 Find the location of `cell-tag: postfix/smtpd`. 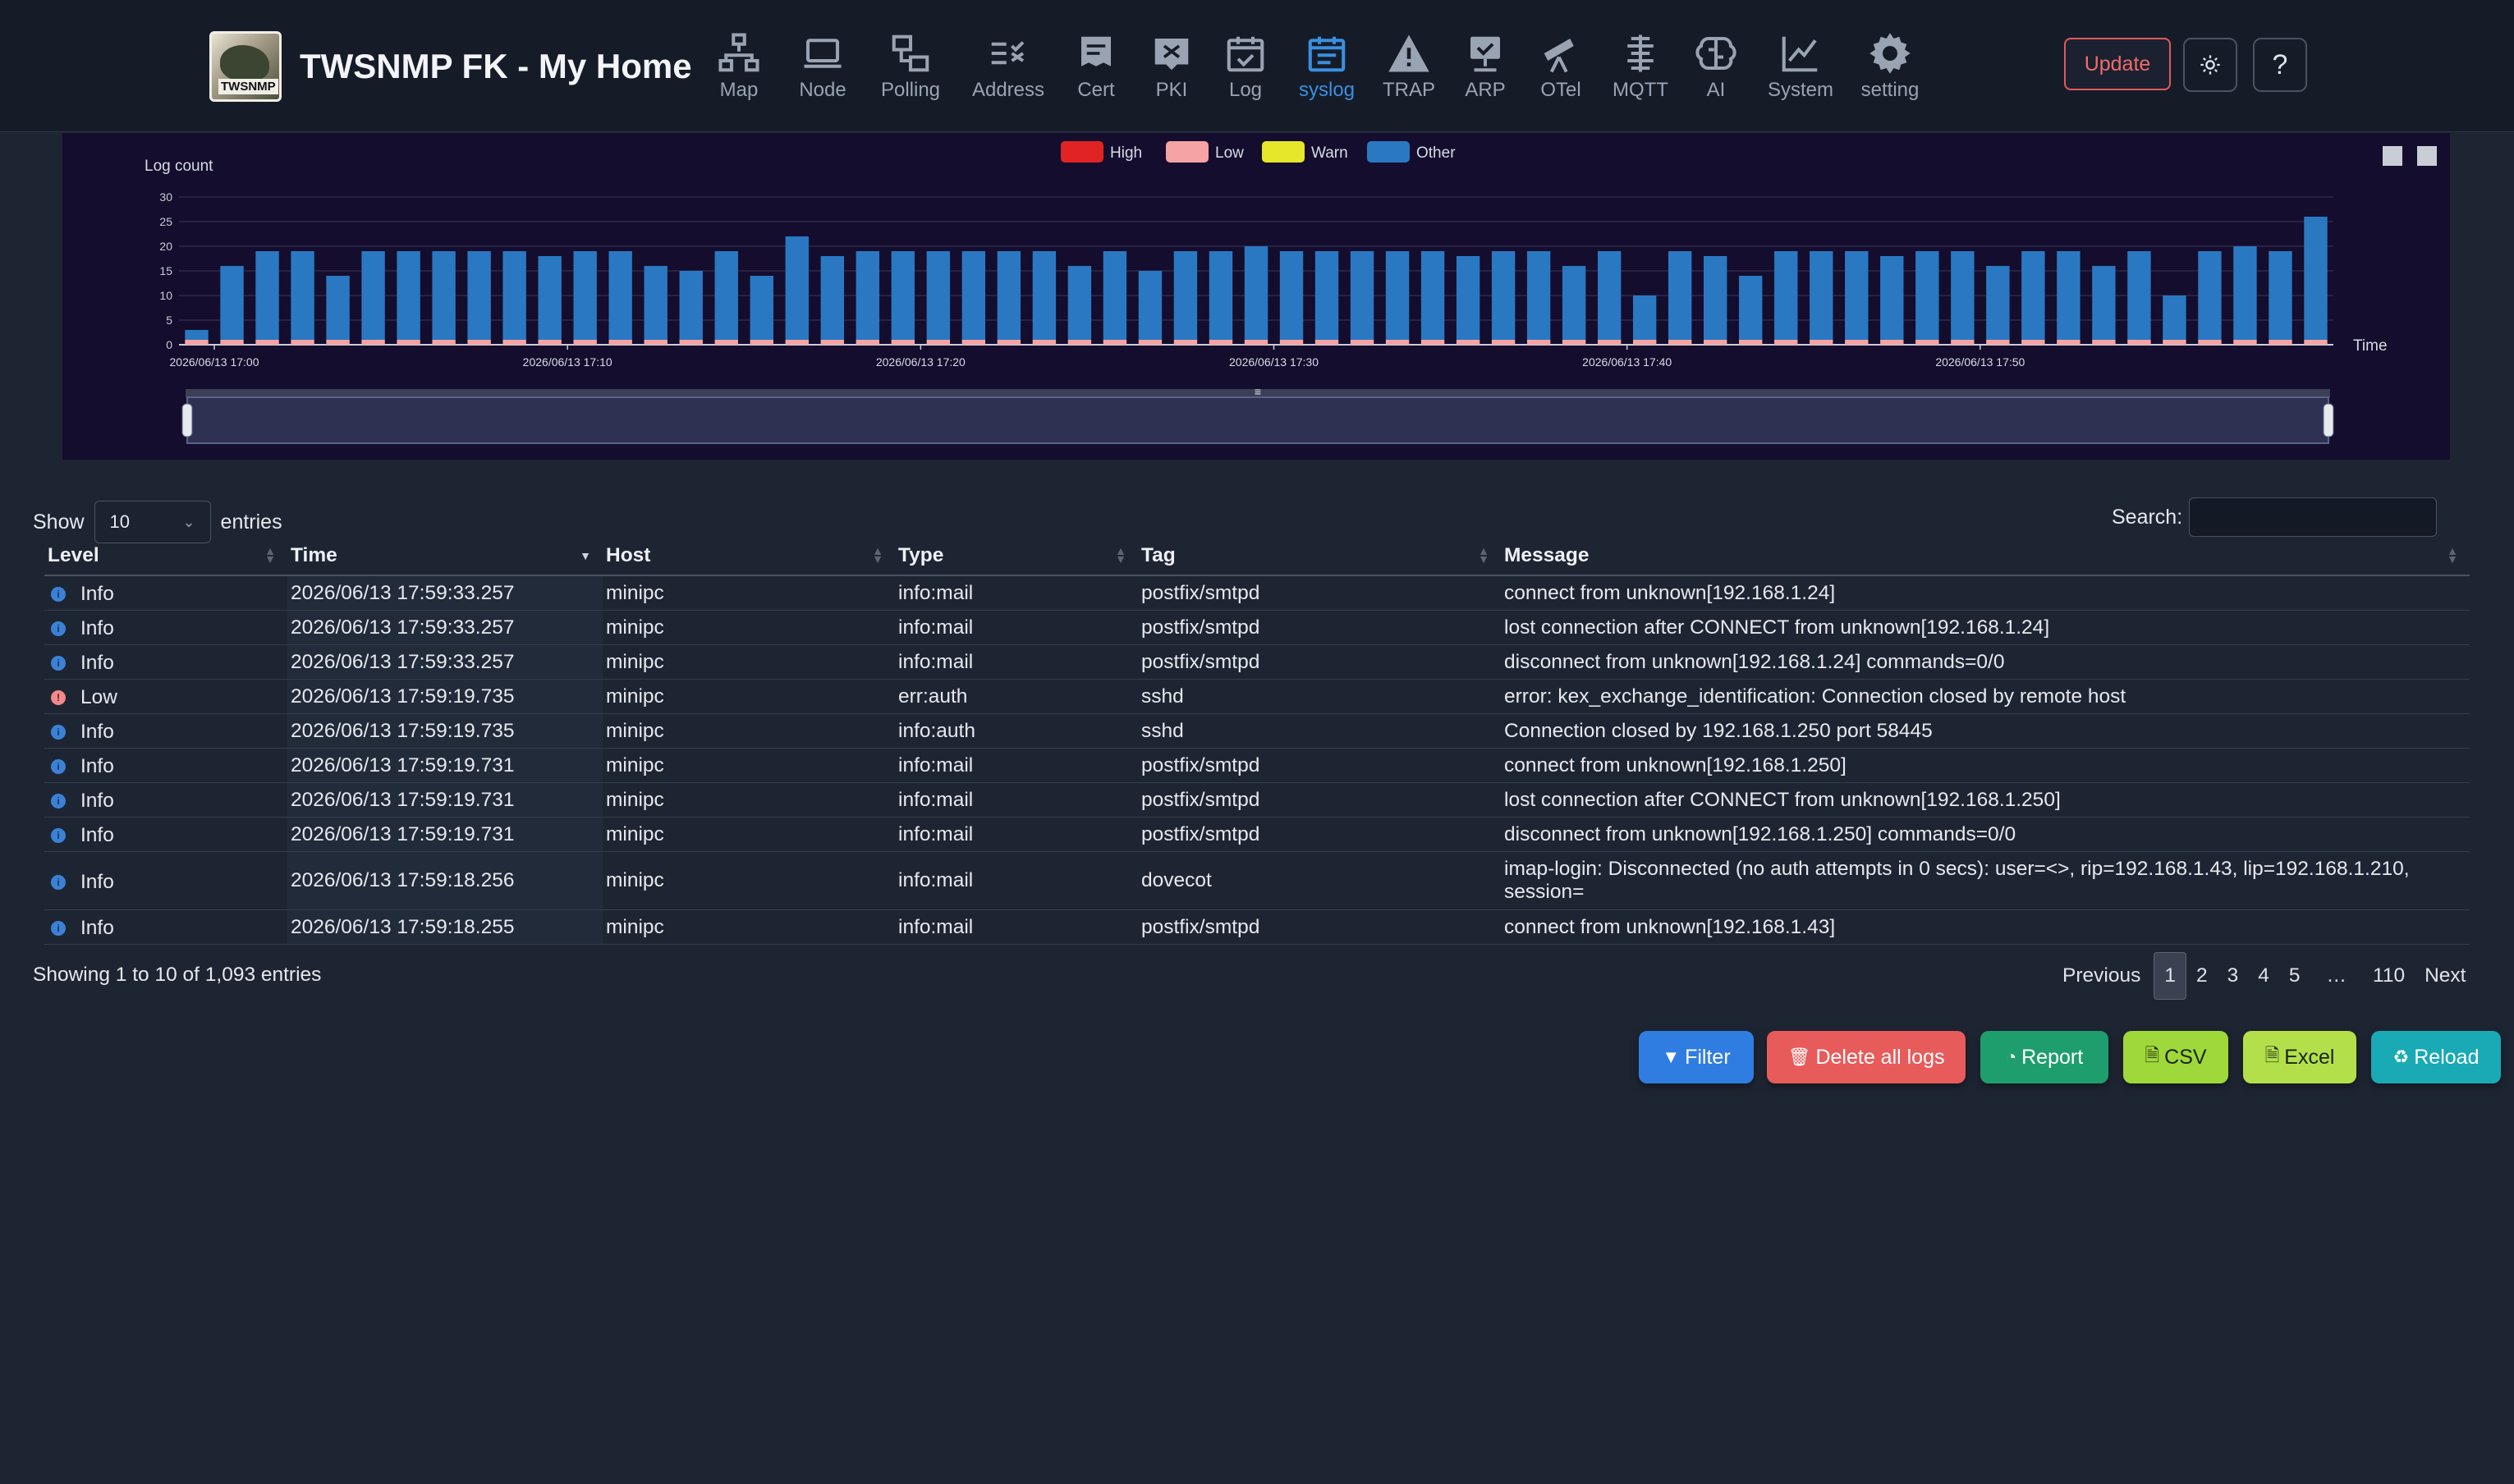

cell-tag: postfix/smtpd is located at coordinates (1320, 593).